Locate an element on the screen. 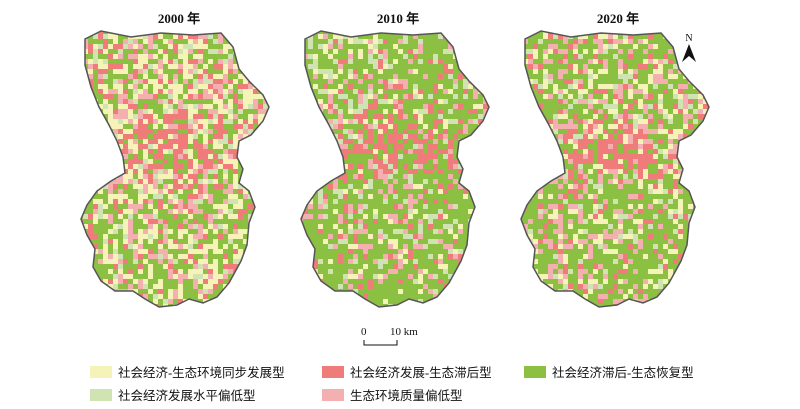 The image size is (800, 409). legend-label: 社会经济发展水平偏低型 is located at coordinates (187, 396).